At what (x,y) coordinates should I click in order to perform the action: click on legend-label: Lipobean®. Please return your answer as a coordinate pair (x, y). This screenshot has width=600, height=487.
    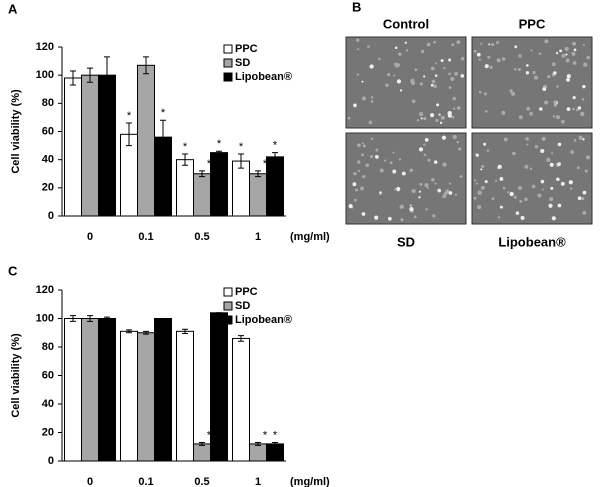
    Looking at the image, I should click on (263, 77).